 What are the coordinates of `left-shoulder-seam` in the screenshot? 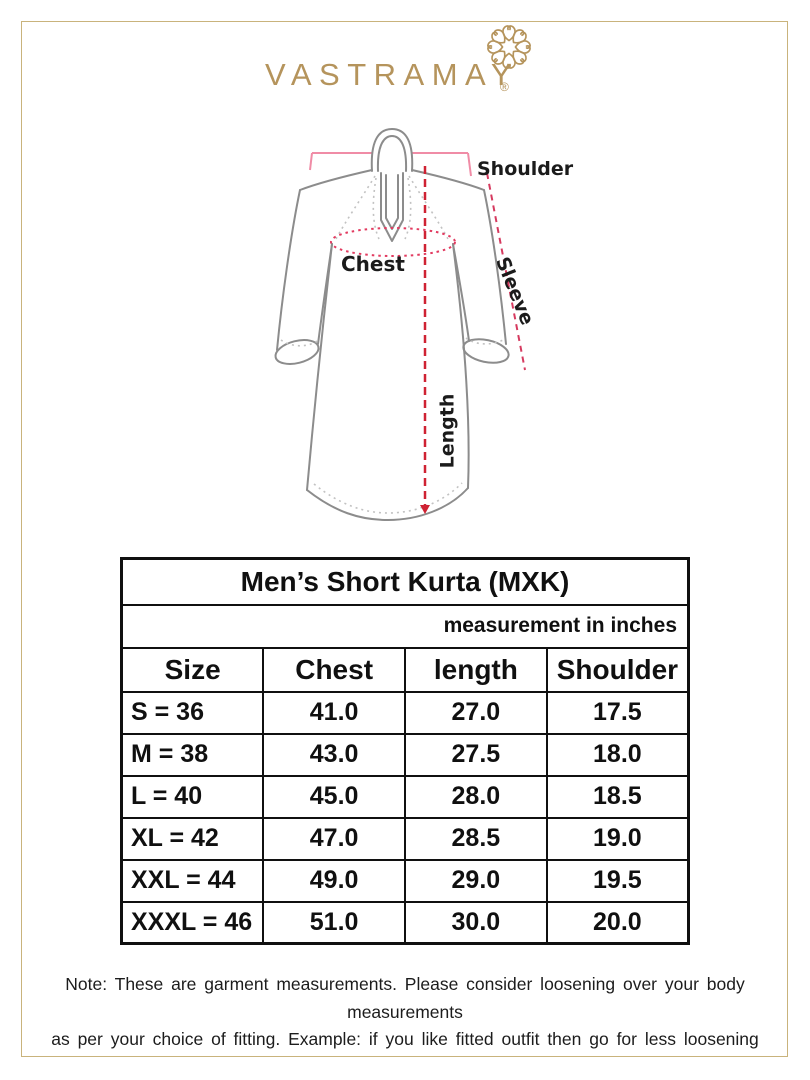 It's located at (336, 180).